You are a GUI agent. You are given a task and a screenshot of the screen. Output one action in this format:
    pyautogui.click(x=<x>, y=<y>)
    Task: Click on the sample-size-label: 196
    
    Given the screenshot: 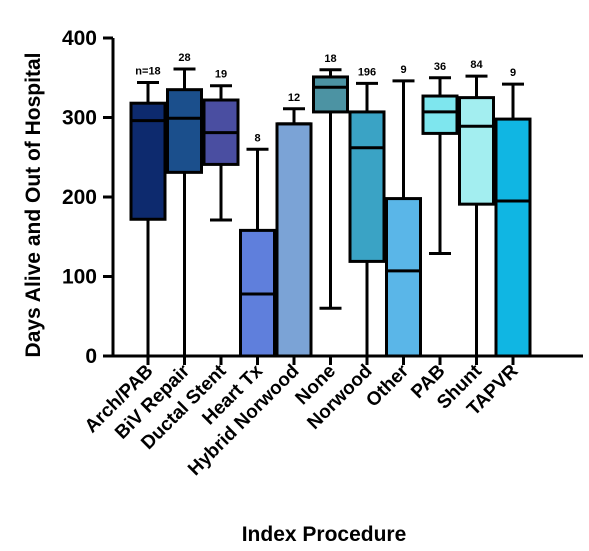 What is the action you would take?
    pyautogui.click(x=367, y=72)
    